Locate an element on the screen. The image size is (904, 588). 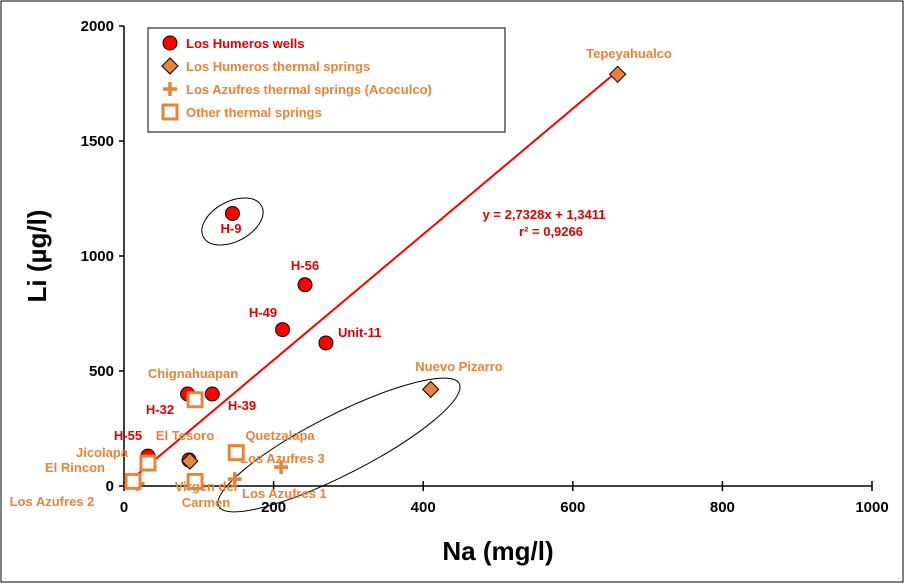
group-ellipse-springs is located at coordinates (339, 445).